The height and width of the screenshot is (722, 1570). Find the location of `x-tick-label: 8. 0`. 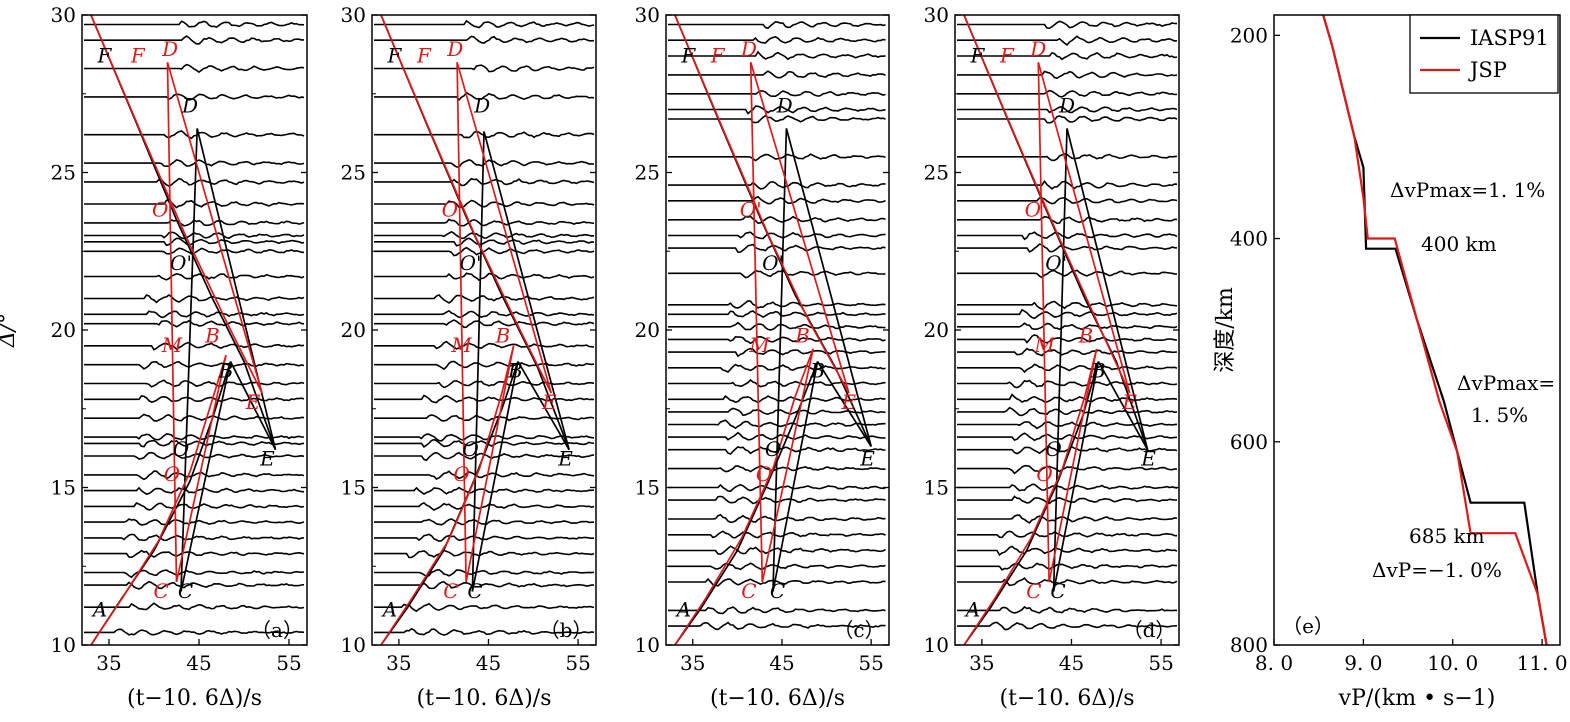

x-tick-label: 8. 0 is located at coordinates (1274, 663).